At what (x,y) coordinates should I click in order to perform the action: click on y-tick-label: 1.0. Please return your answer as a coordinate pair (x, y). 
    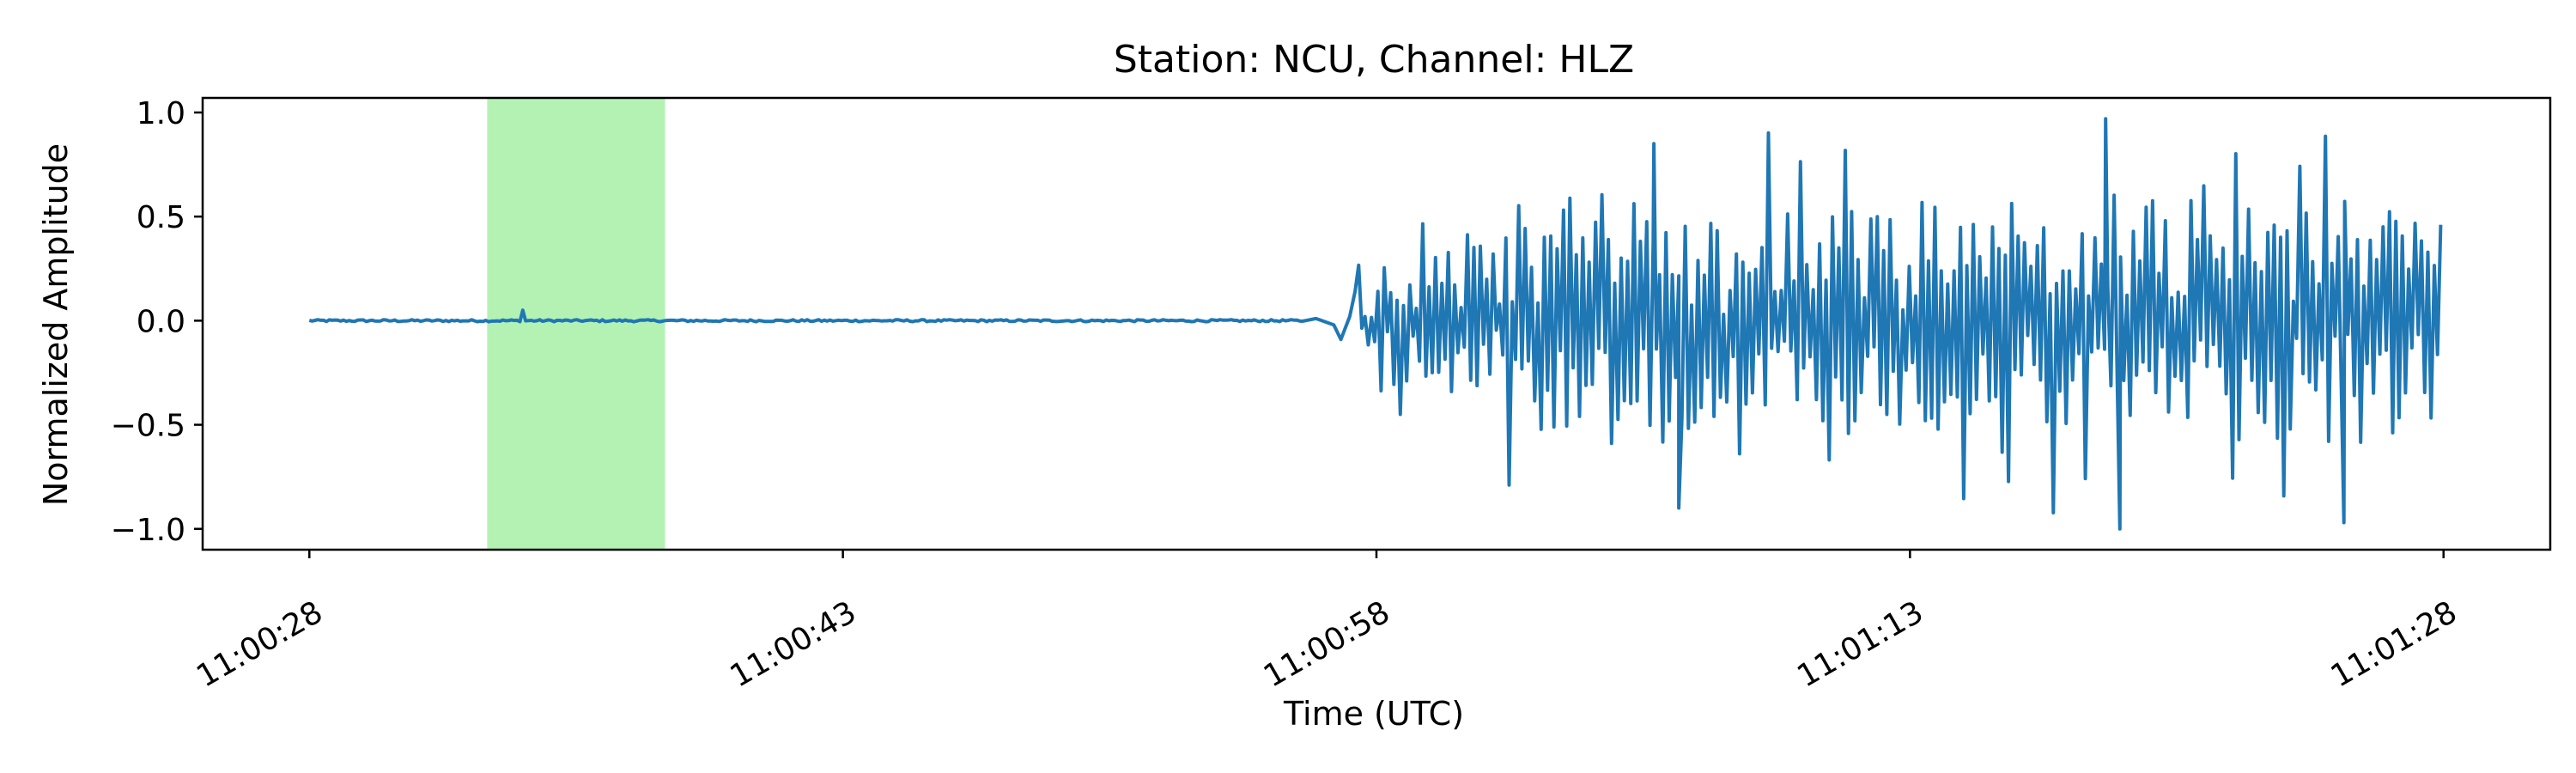
    Looking at the image, I should click on (161, 113).